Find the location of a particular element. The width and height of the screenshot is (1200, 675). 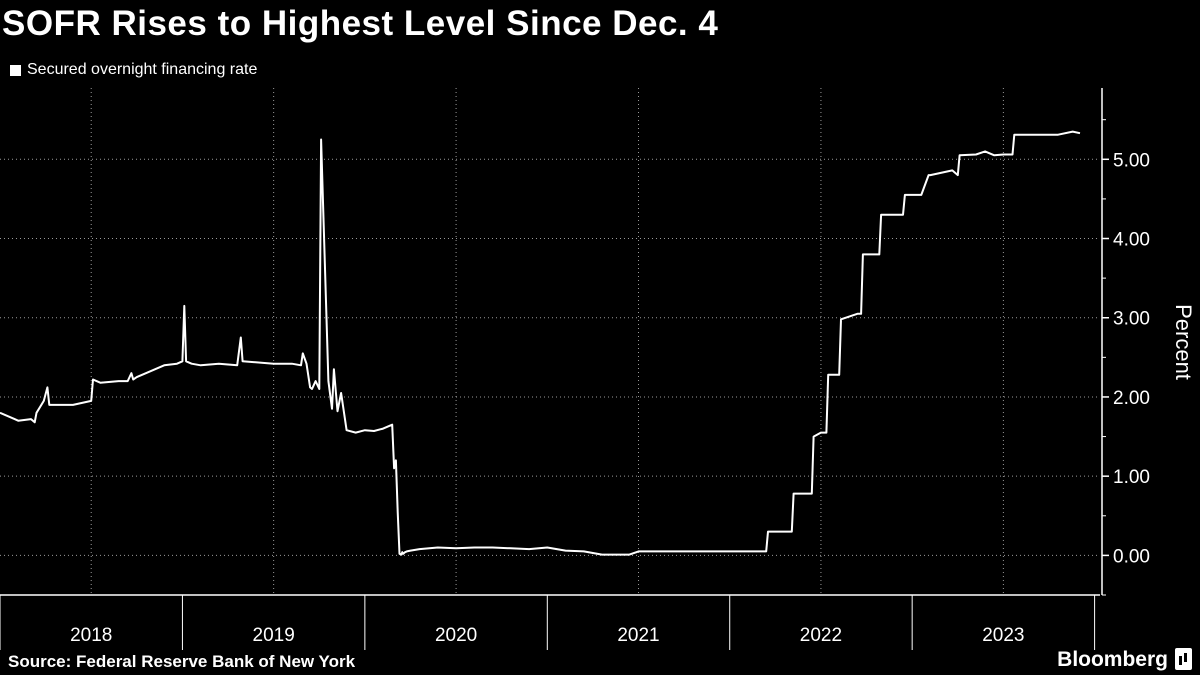

x-tick-label: 2019 is located at coordinates (274, 635).